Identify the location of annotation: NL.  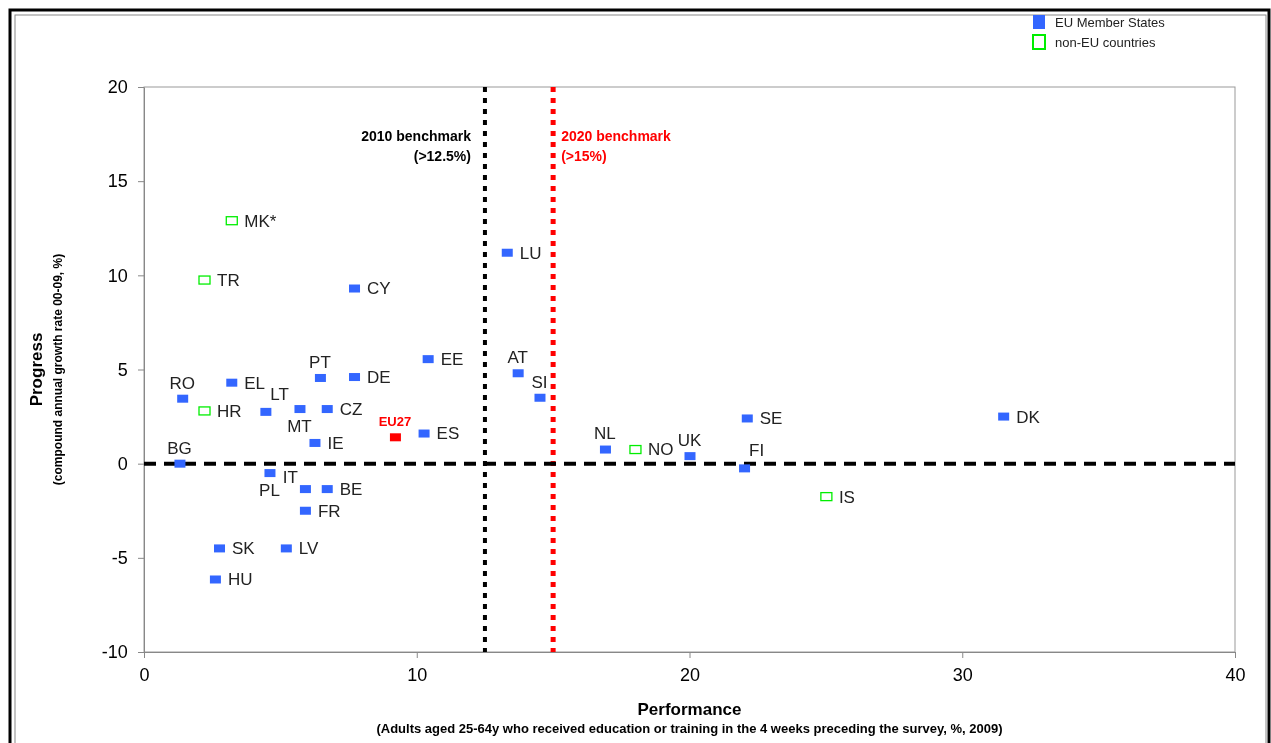
(605, 434).